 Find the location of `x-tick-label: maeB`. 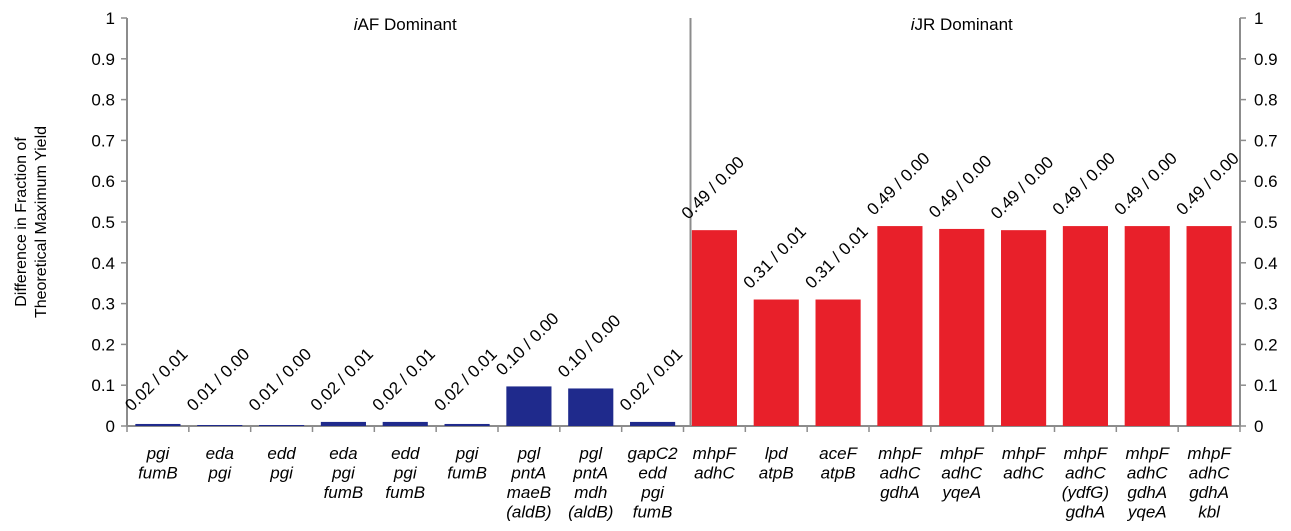

x-tick-label: maeB is located at coordinates (529, 492).